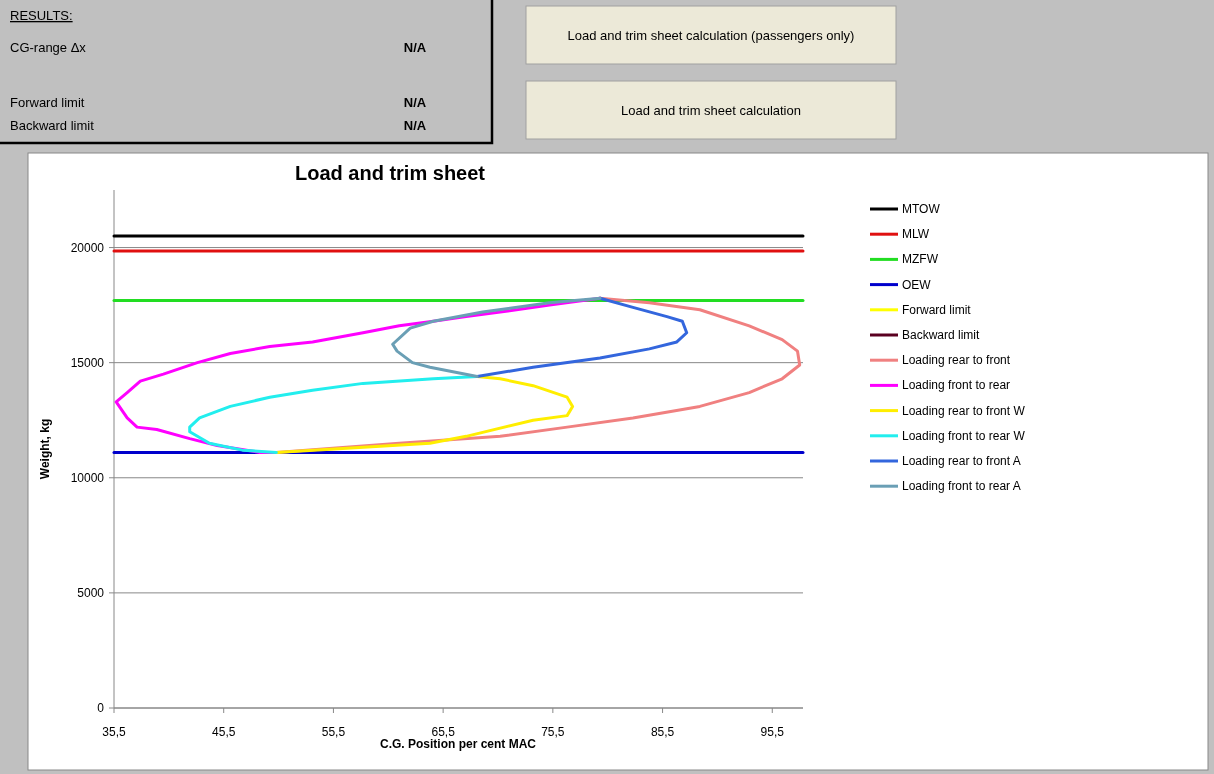  I want to click on category-label: Forward limit, so click(47, 102).